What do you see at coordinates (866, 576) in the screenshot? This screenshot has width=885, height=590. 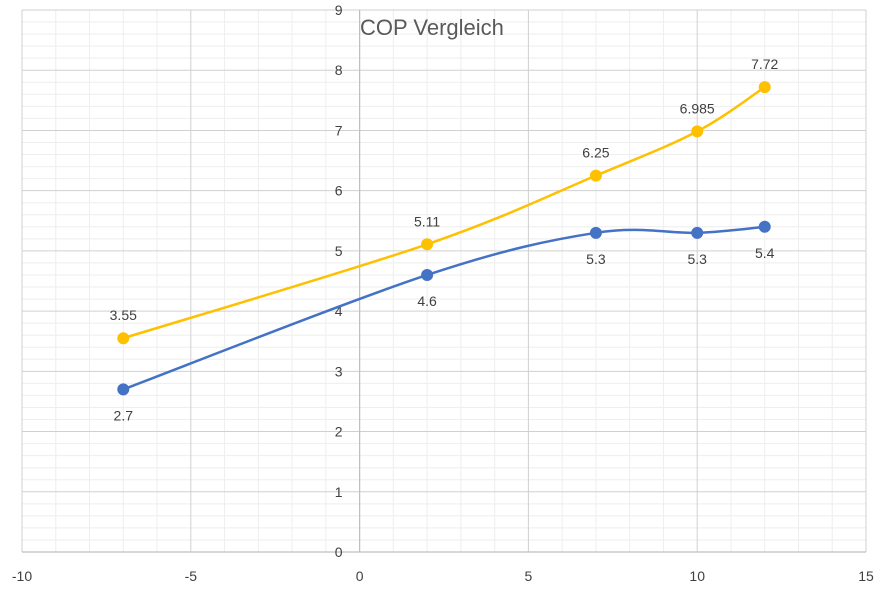 I see `x-tick-label: 15` at bounding box center [866, 576].